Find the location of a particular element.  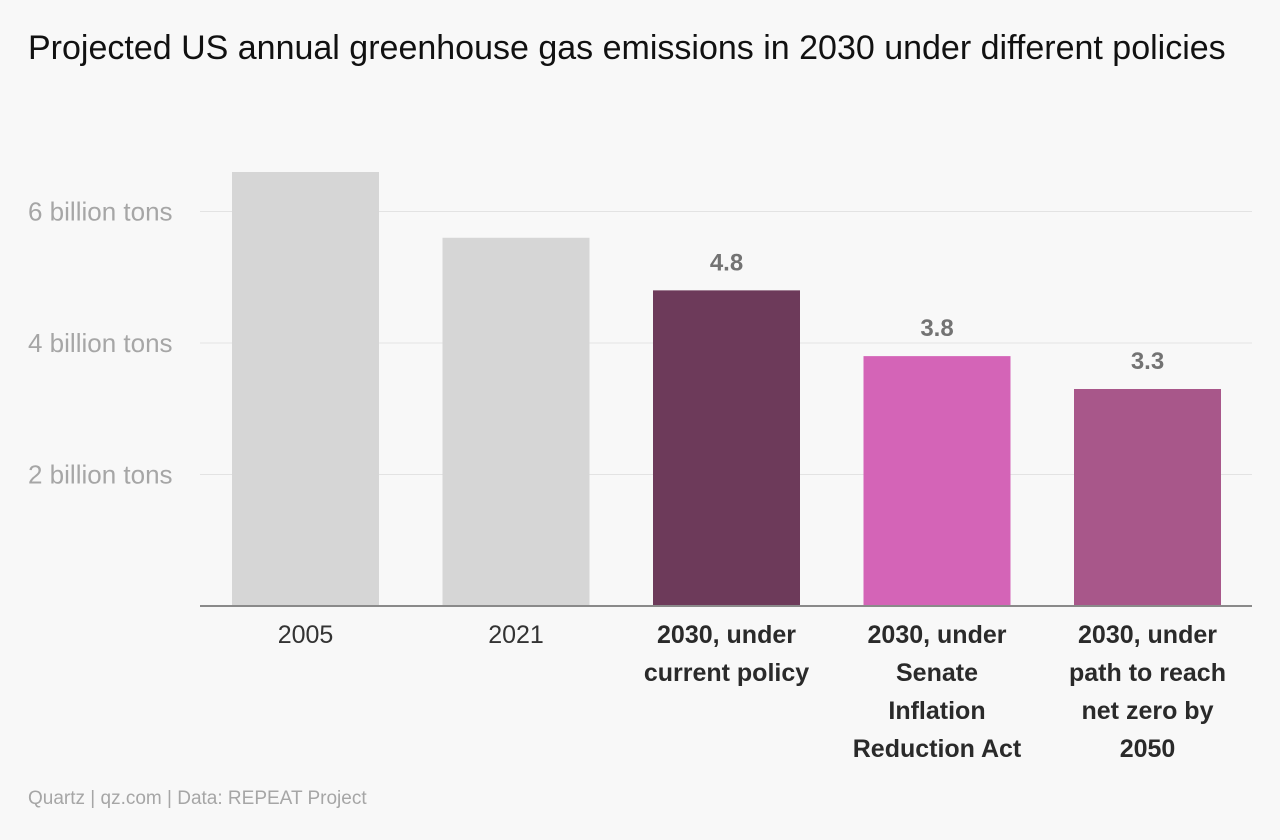

source-note: Quartz | qz.com | Data: REPEAT Project is located at coordinates (197, 798).